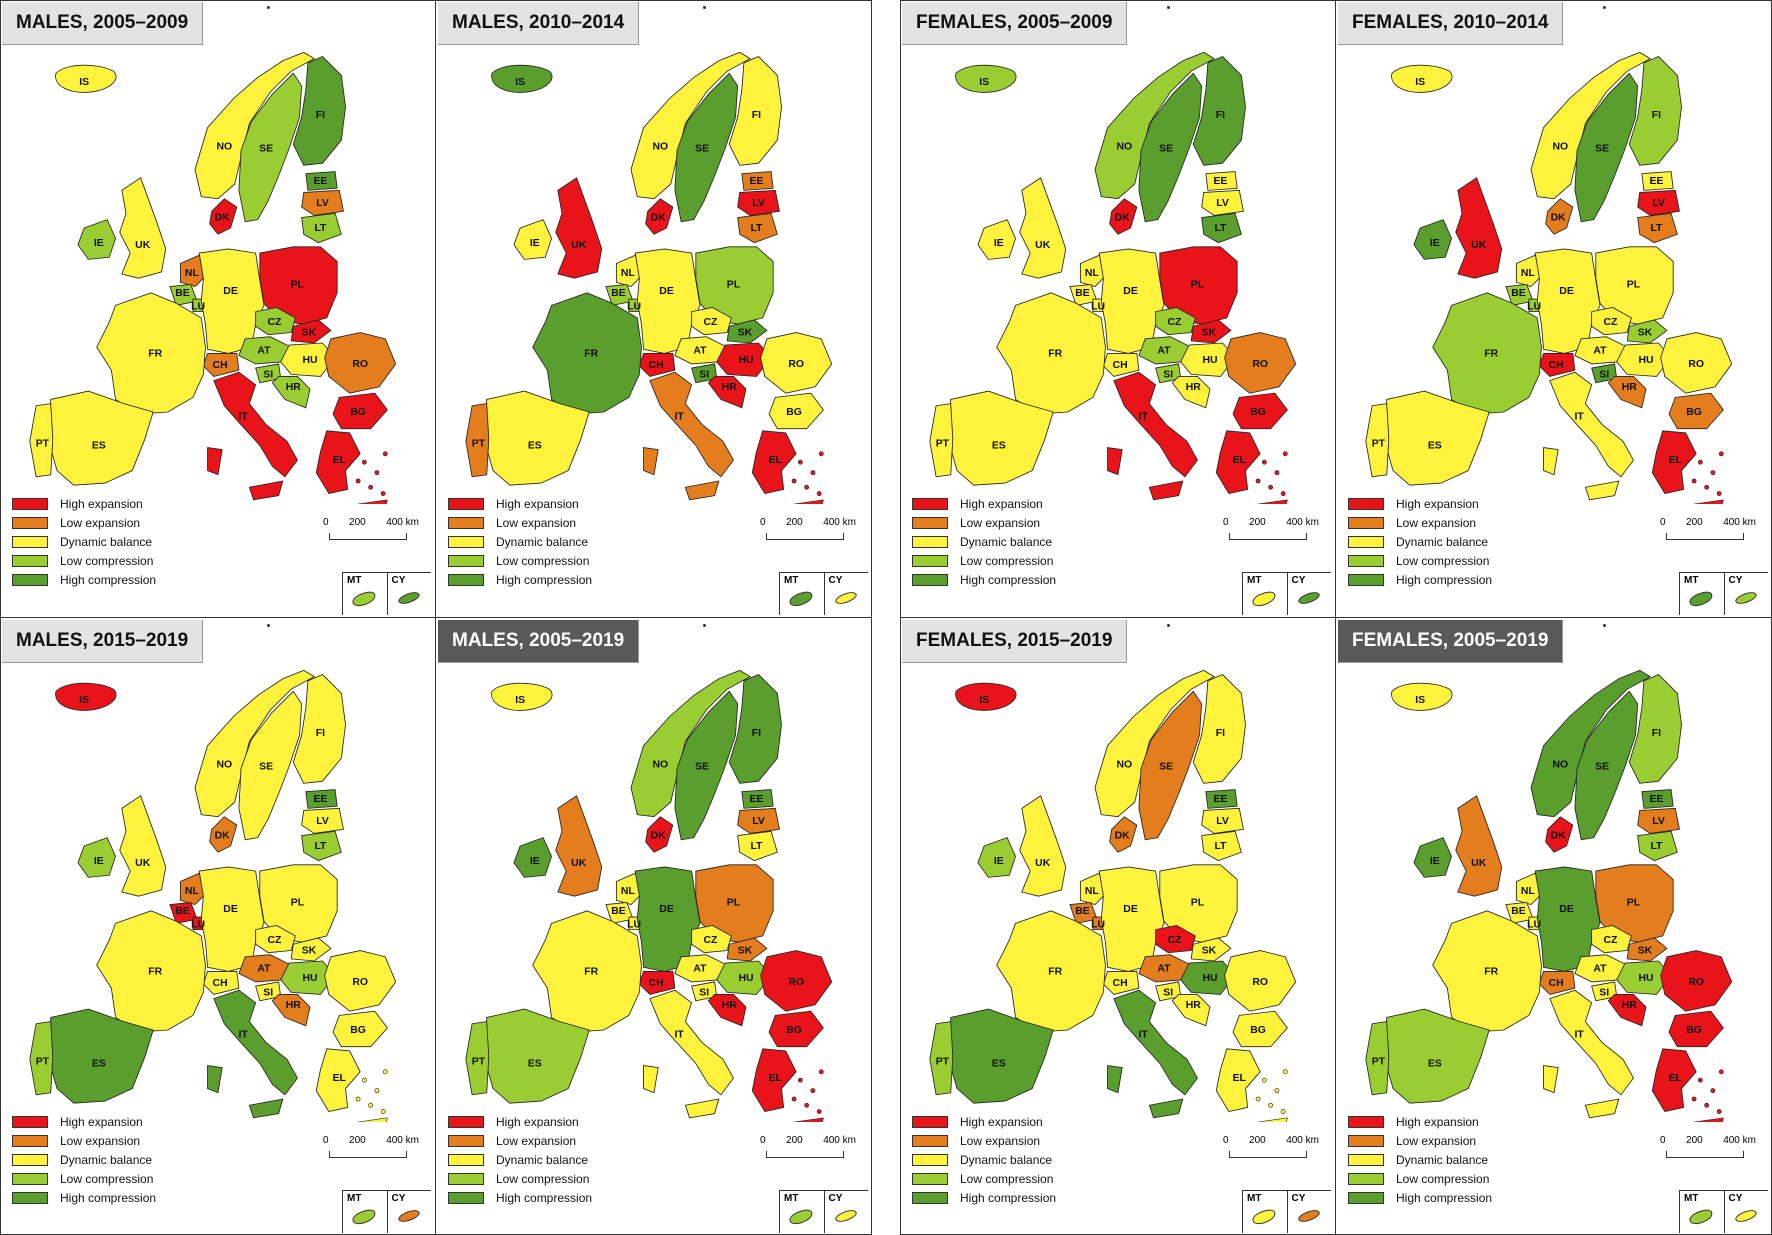  What do you see at coordinates (1627, 392) in the screenshot?
I see `country-hr` at bounding box center [1627, 392].